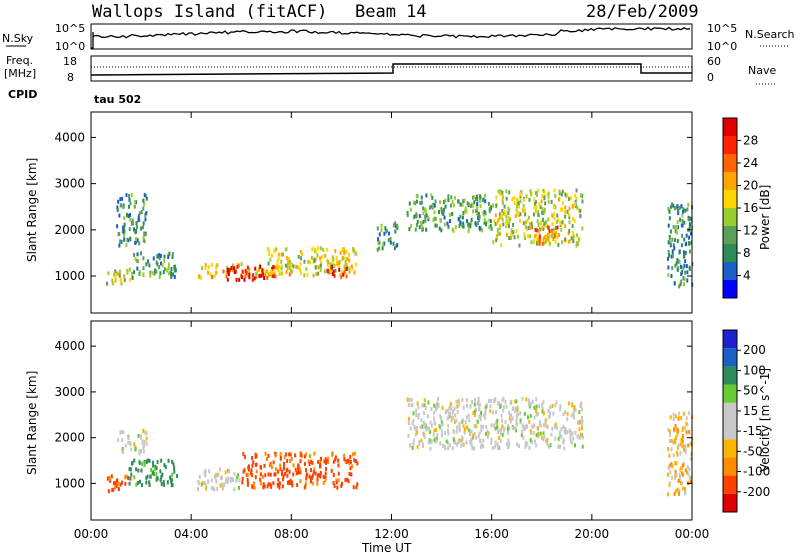 This screenshot has height=554, width=800. I want to click on beam-title: Beam 14, so click(391, 12).